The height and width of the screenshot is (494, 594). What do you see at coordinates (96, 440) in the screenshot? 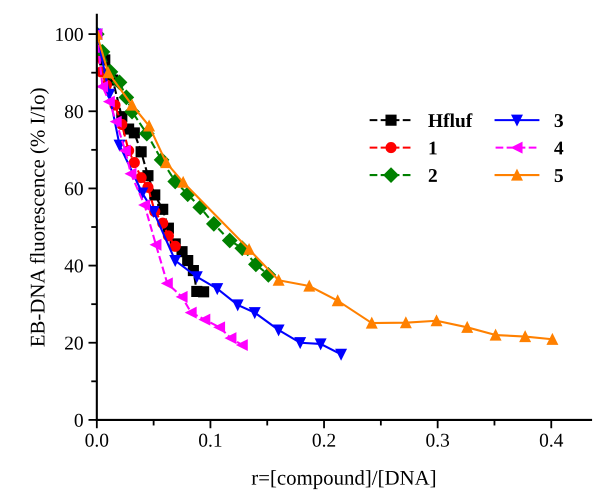
I see `x-tick-label: 0.0` at bounding box center [96, 440].